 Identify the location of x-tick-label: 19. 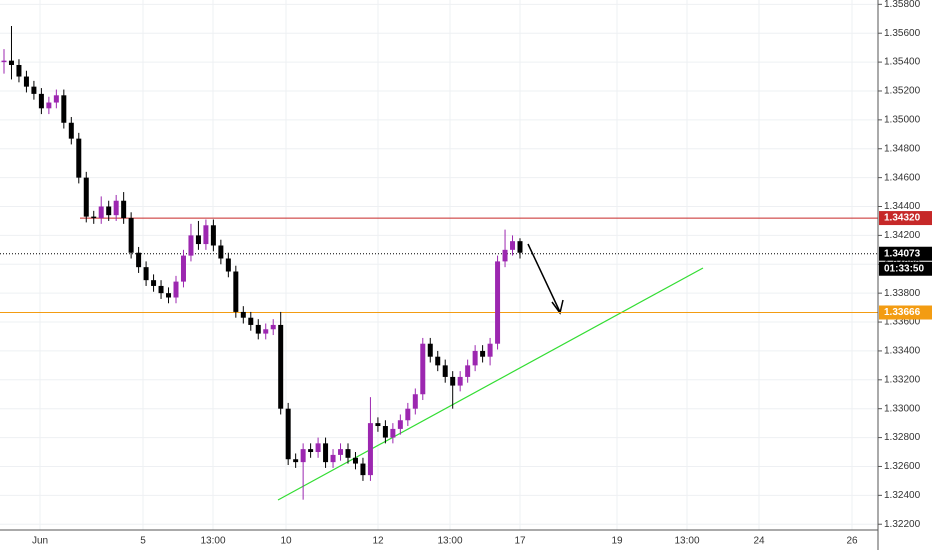
(617, 541).